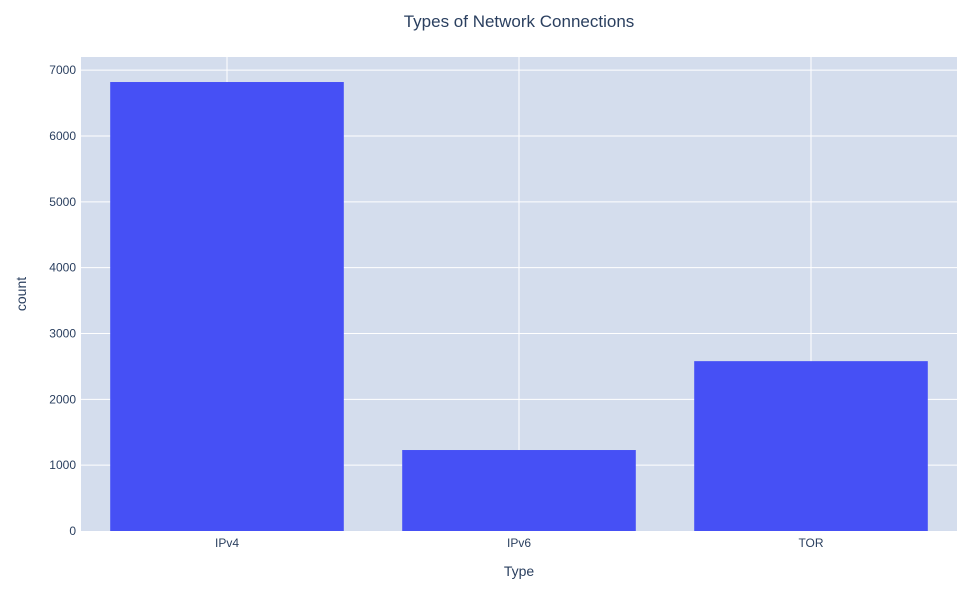 This screenshot has height=589, width=978. I want to click on x-axis-ticks: IPv4 IPv6 TOR, so click(519, 543).